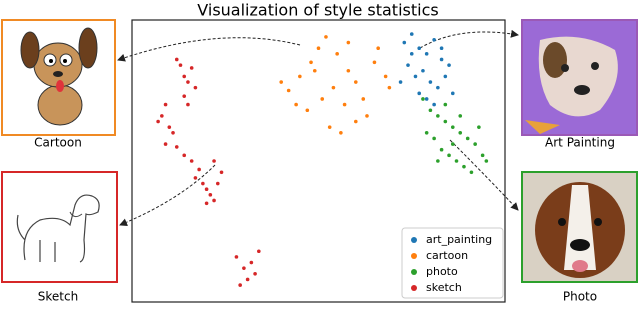 The width and height of the screenshot is (640, 309). What do you see at coordinates (580, 143) in the screenshot?
I see `image-label: Art Painting` at bounding box center [580, 143].